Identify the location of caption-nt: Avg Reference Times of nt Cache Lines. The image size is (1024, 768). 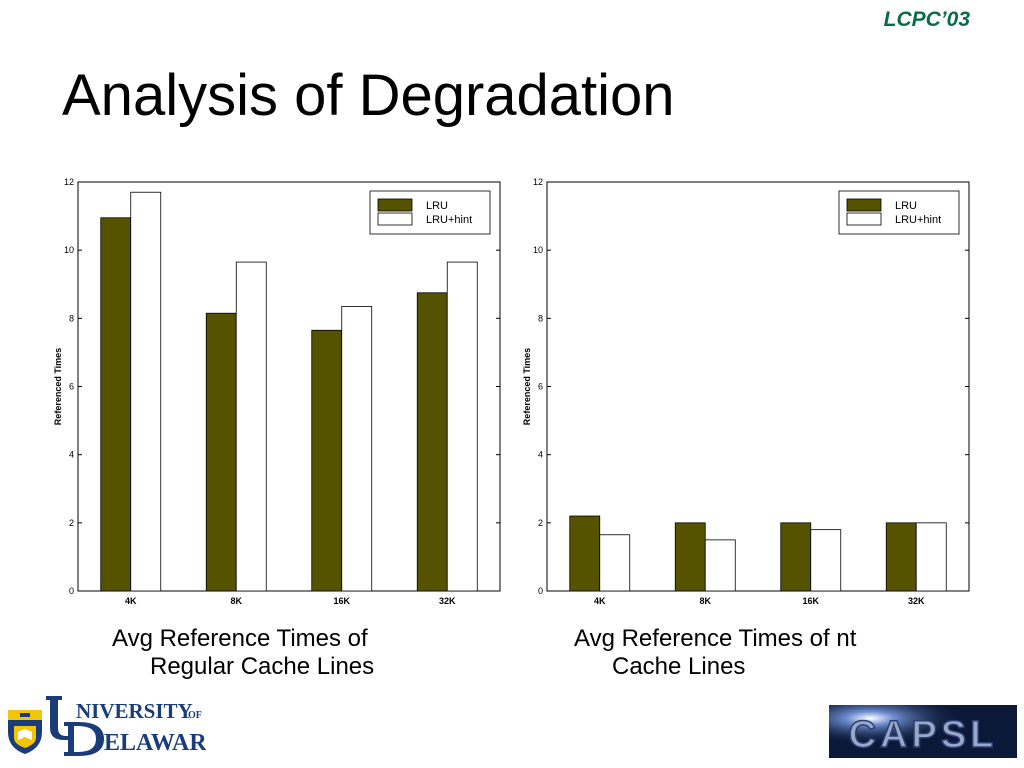
(754, 653).